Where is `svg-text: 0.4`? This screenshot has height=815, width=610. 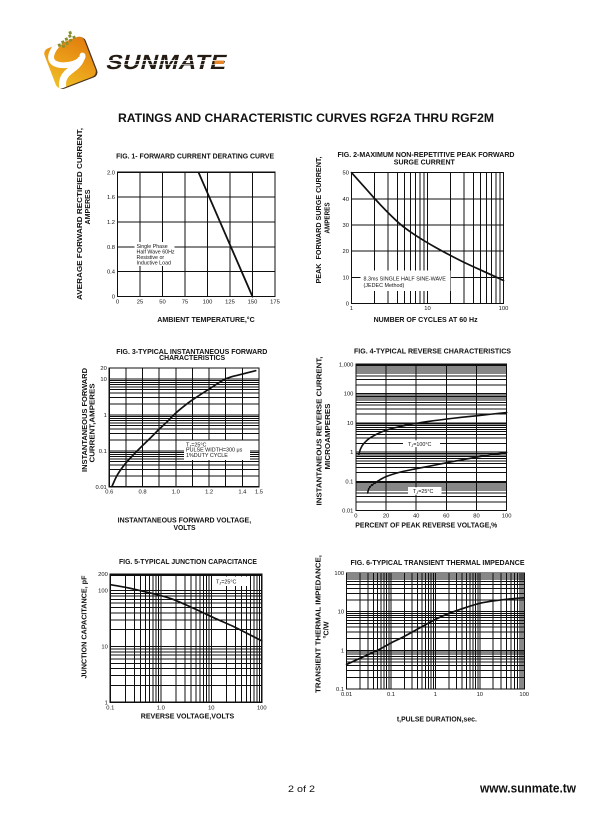 svg-text: 0.4 is located at coordinates (111, 273).